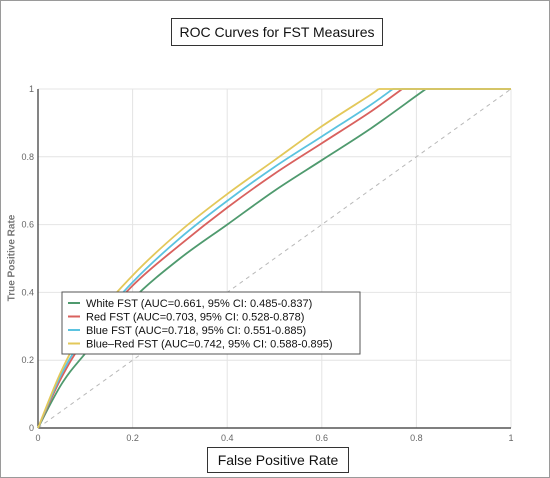 This screenshot has width=550, height=478. What do you see at coordinates (27, 292) in the screenshot?
I see `y-tick-label: 0.4` at bounding box center [27, 292].